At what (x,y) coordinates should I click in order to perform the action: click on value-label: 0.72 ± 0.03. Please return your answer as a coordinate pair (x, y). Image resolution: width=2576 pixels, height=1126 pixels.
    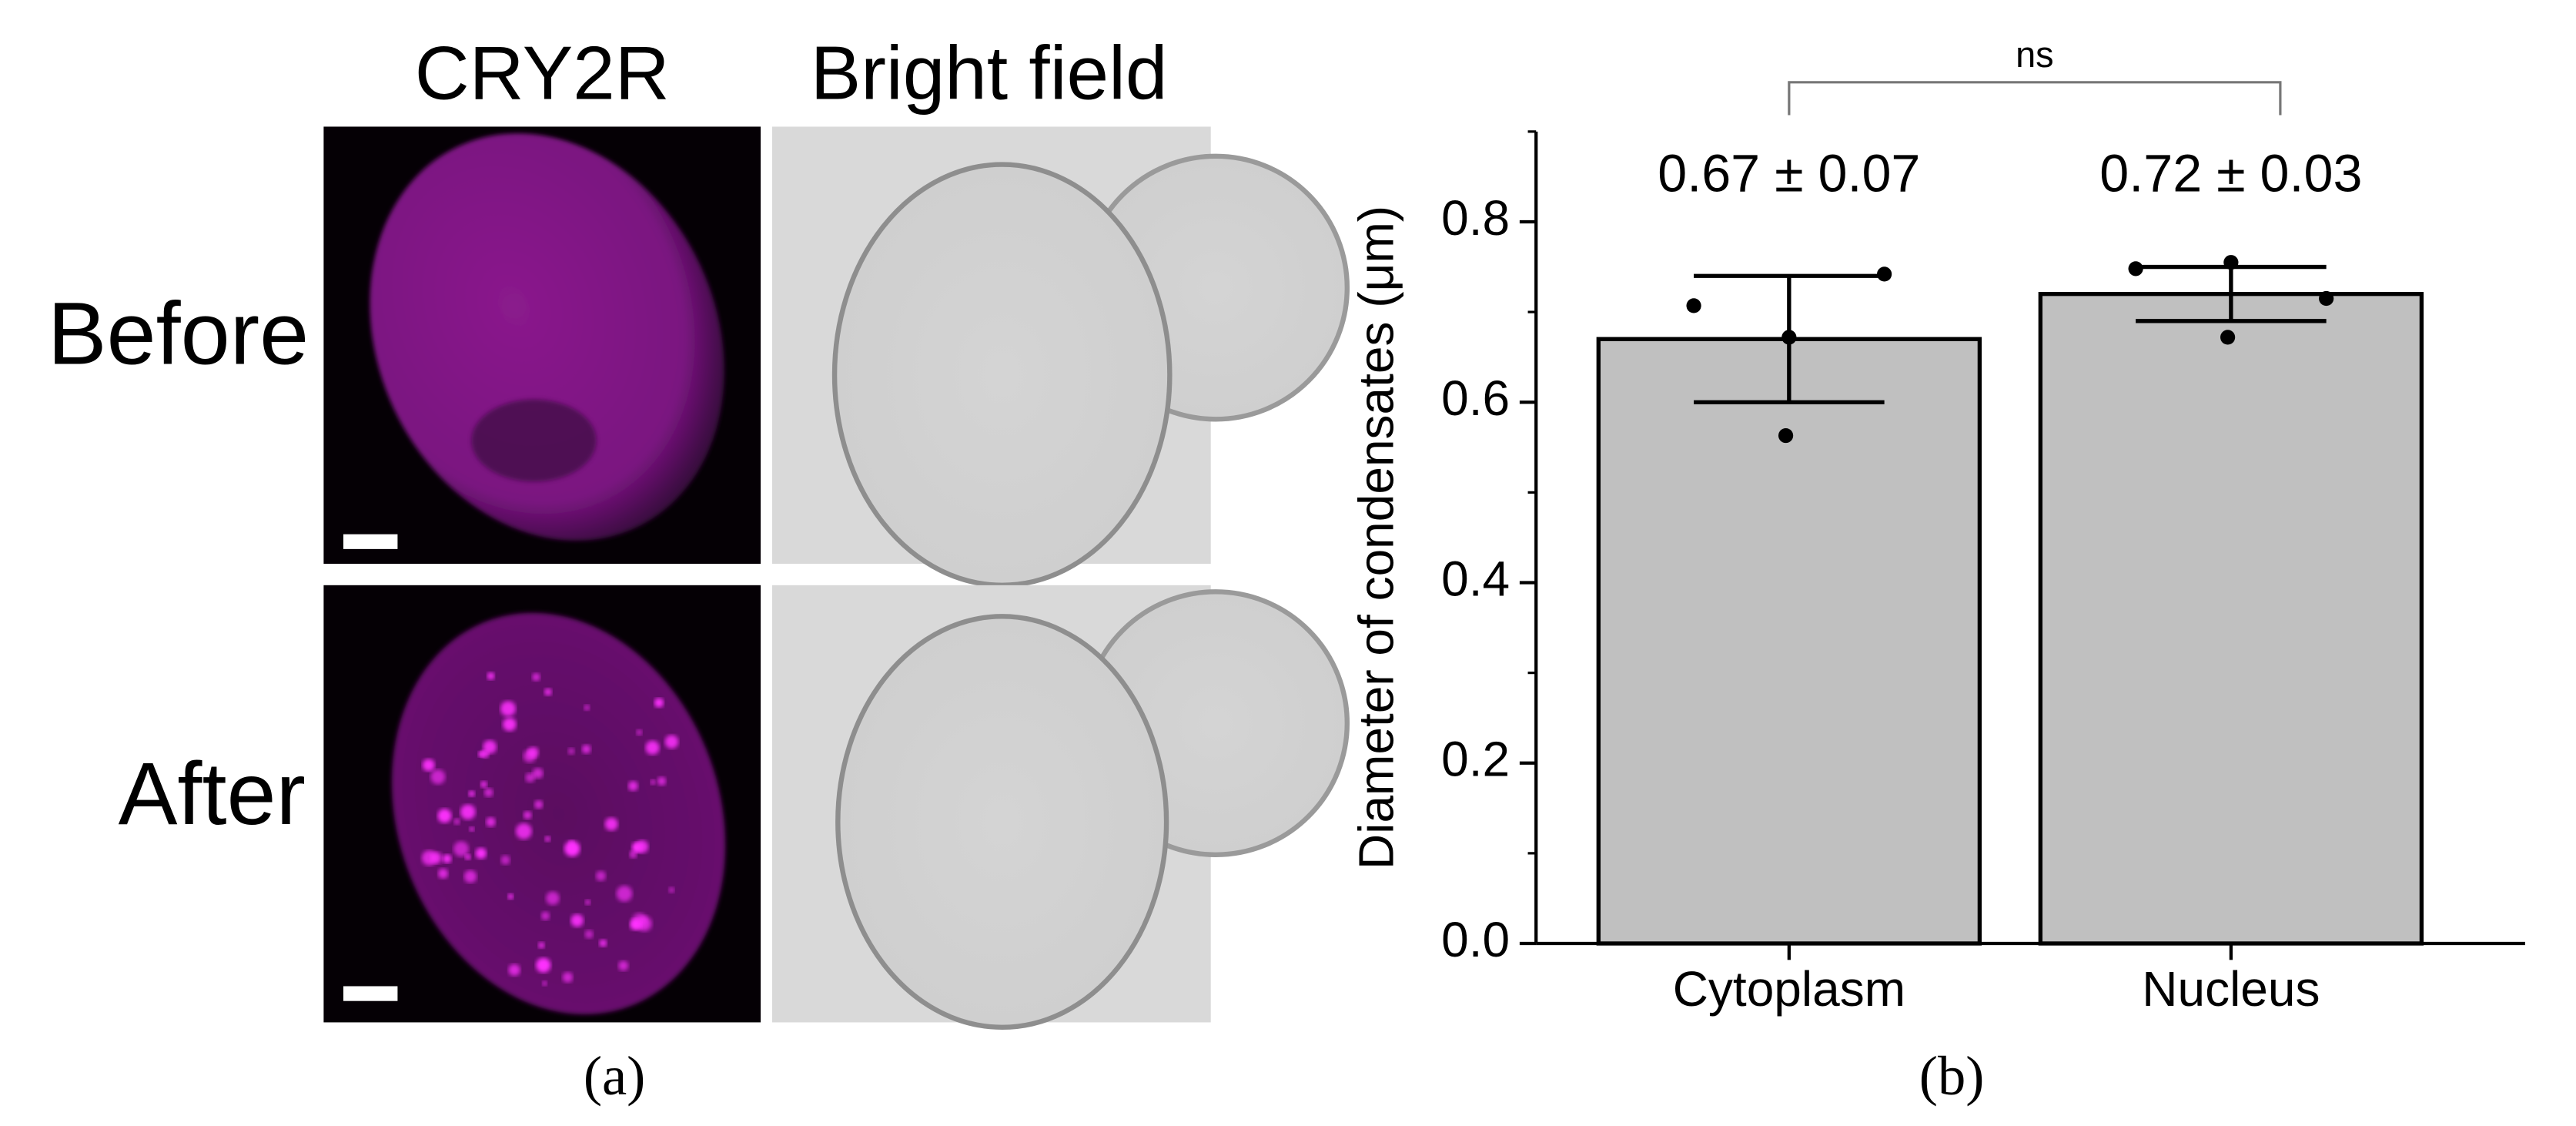
    Looking at the image, I should click on (2230, 174).